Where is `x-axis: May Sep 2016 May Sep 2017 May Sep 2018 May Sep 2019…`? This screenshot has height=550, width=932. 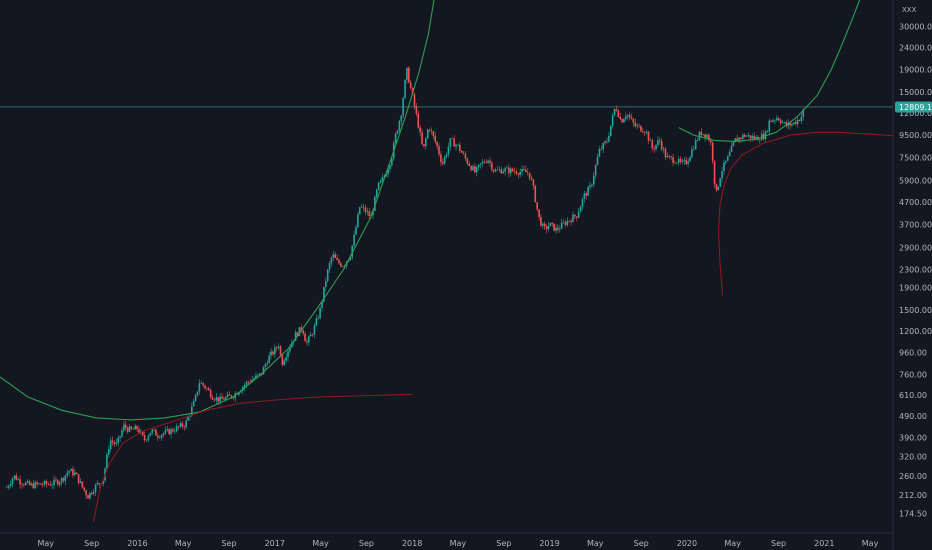 x-axis: May Sep 2016 May Sep 2017 May Sep 2018 May Sep 2019… is located at coordinates (457, 543).